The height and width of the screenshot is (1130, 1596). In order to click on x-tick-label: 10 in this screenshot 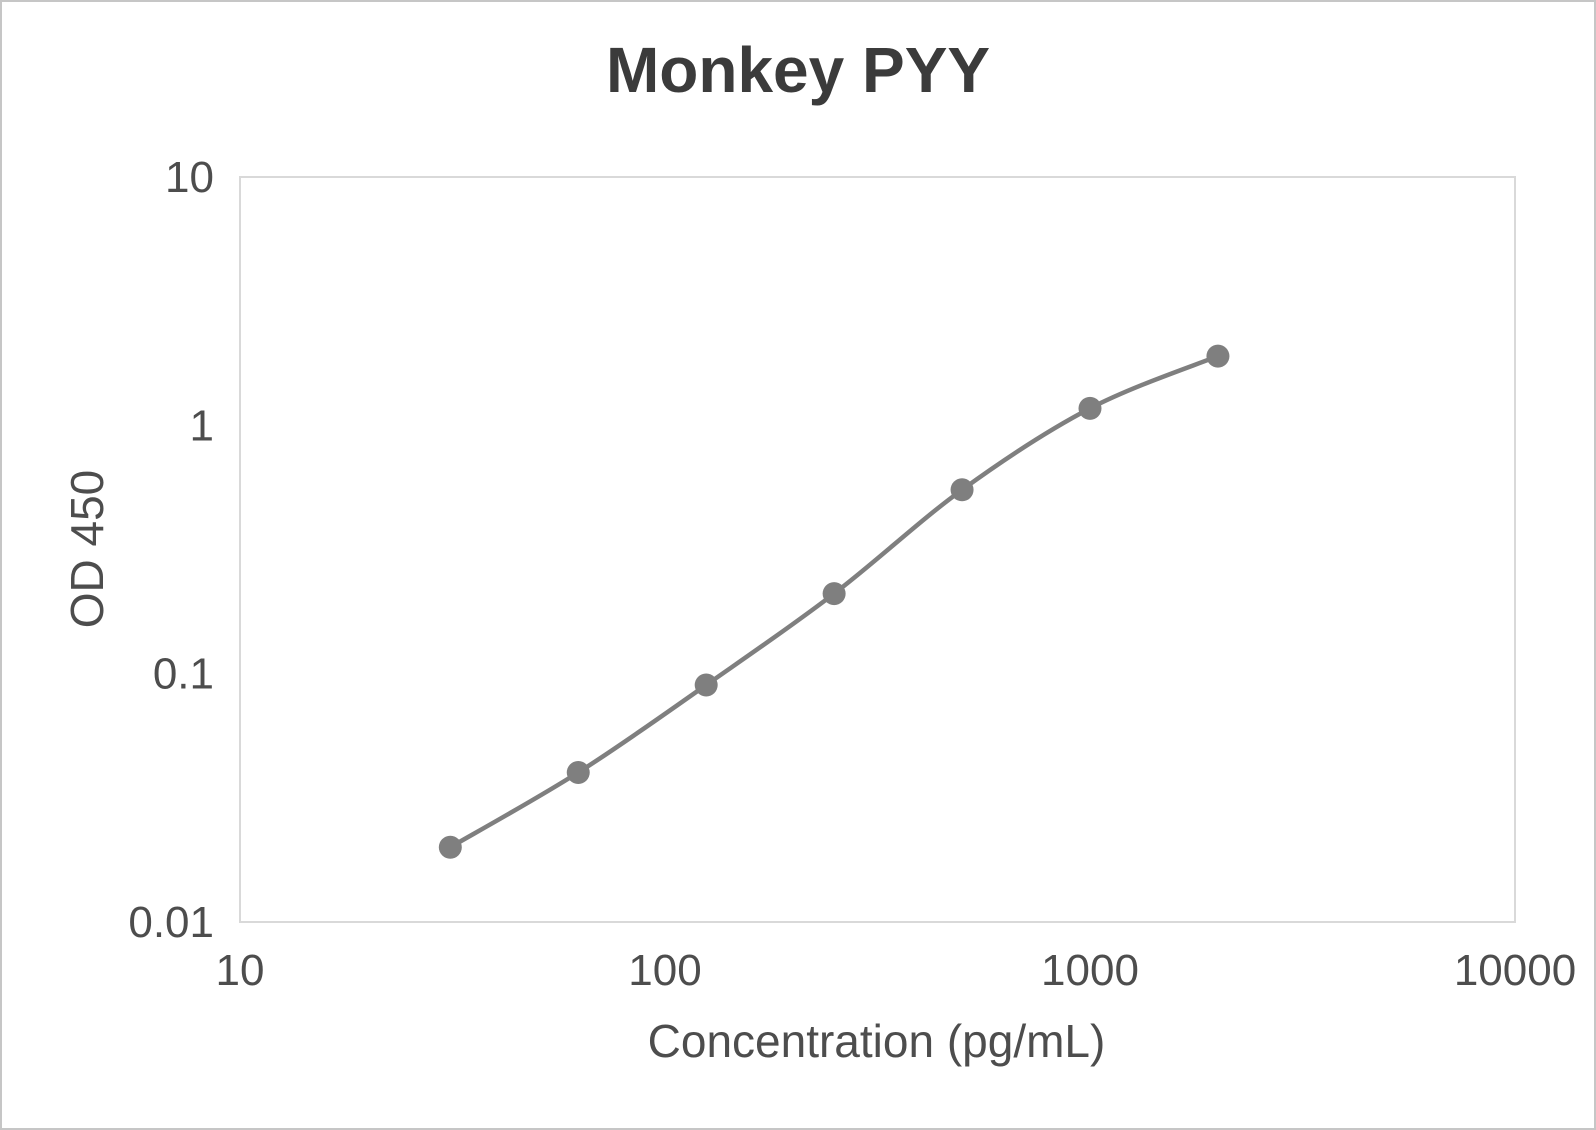, I will do `click(240, 970)`.